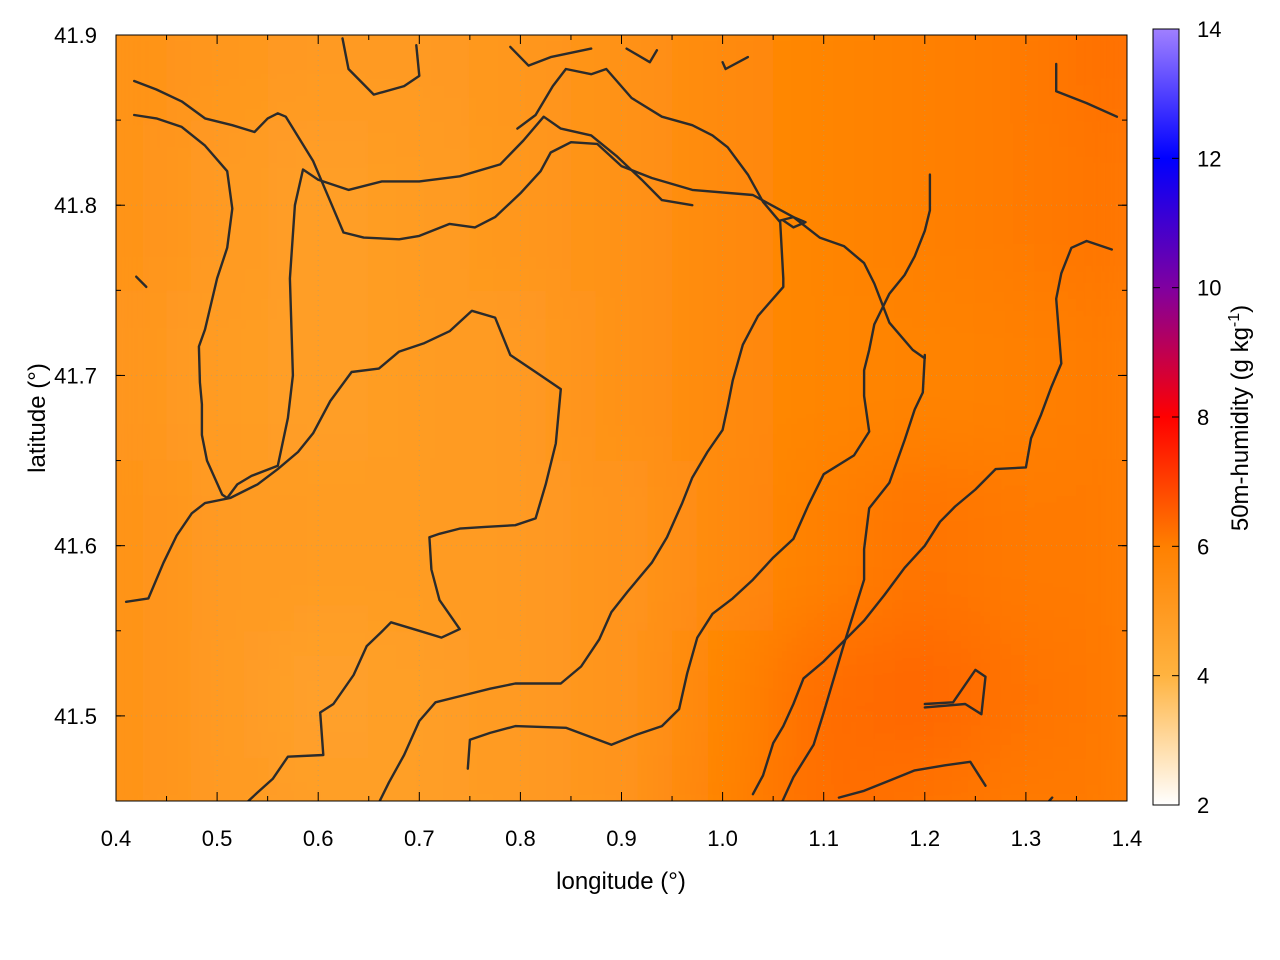 This screenshot has width=1280, height=960. What do you see at coordinates (1127, 838) in the screenshot?
I see `x-tick-label: 1.4` at bounding box center [1127, 838].